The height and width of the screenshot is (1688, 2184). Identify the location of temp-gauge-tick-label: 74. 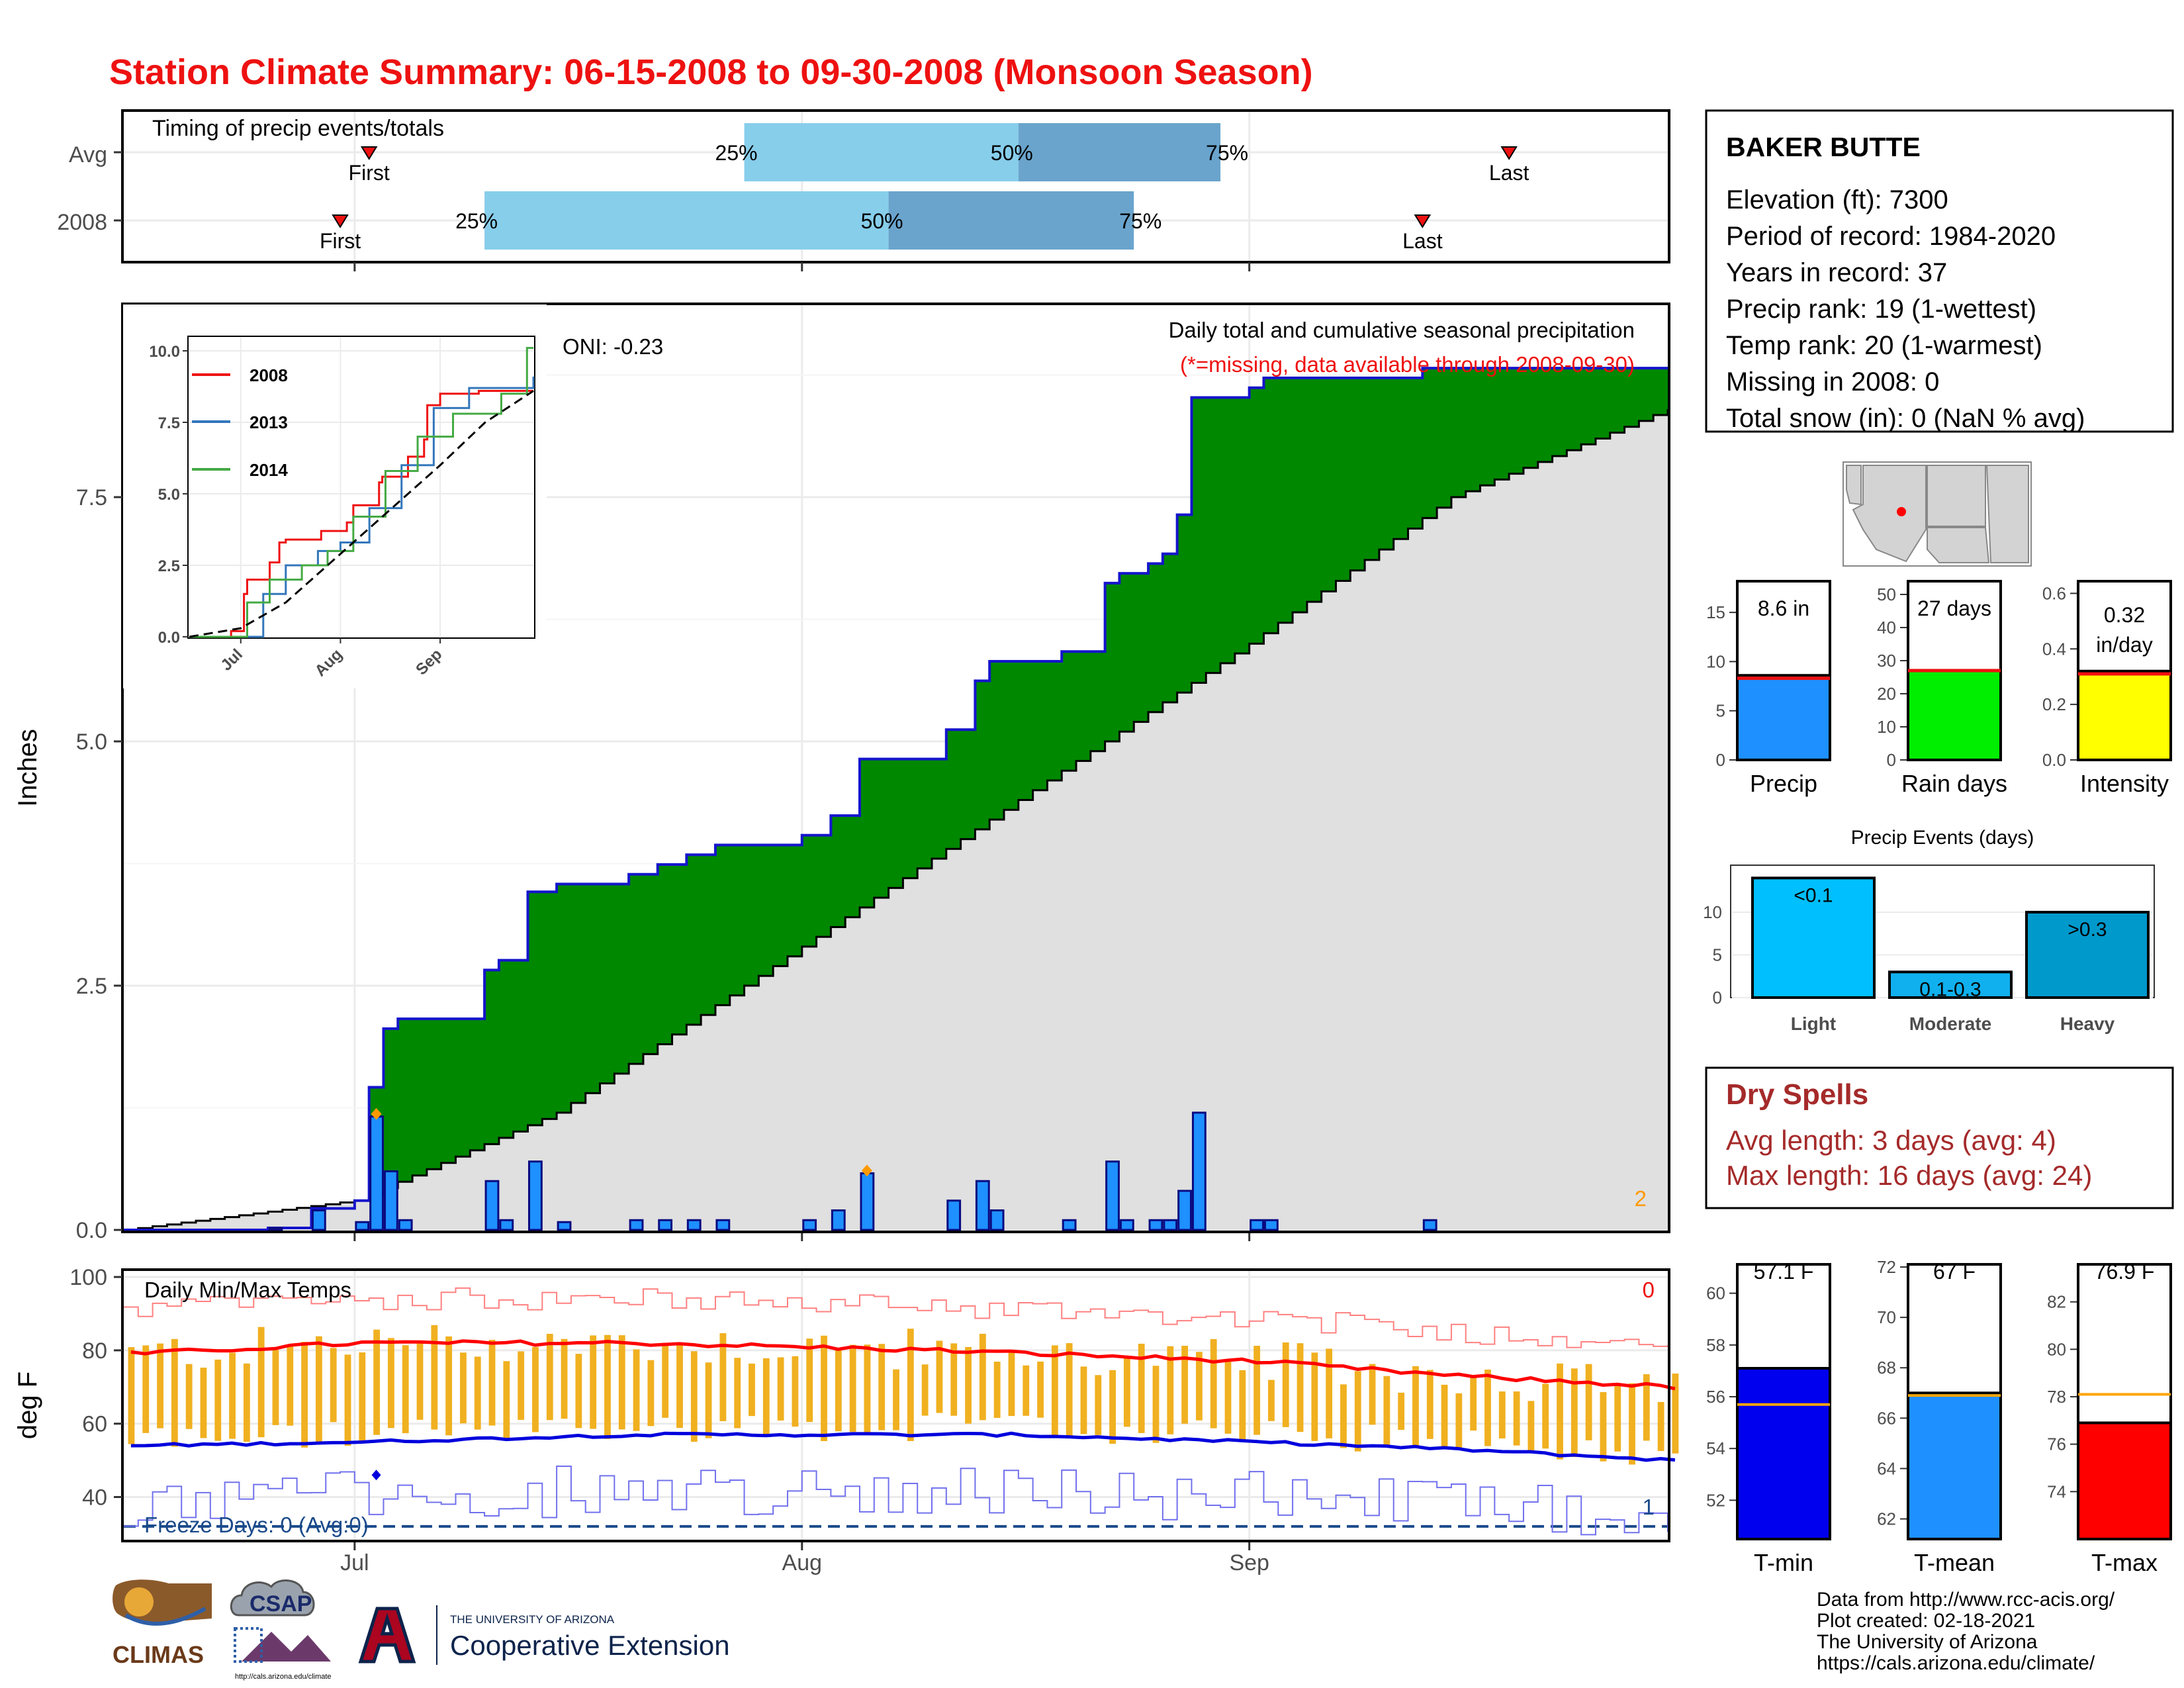
(2056, 1491).